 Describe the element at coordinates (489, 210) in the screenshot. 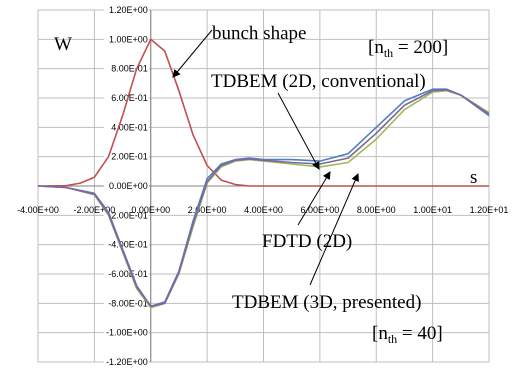

I see `x-tick-label: 1.20E+01` at that location.